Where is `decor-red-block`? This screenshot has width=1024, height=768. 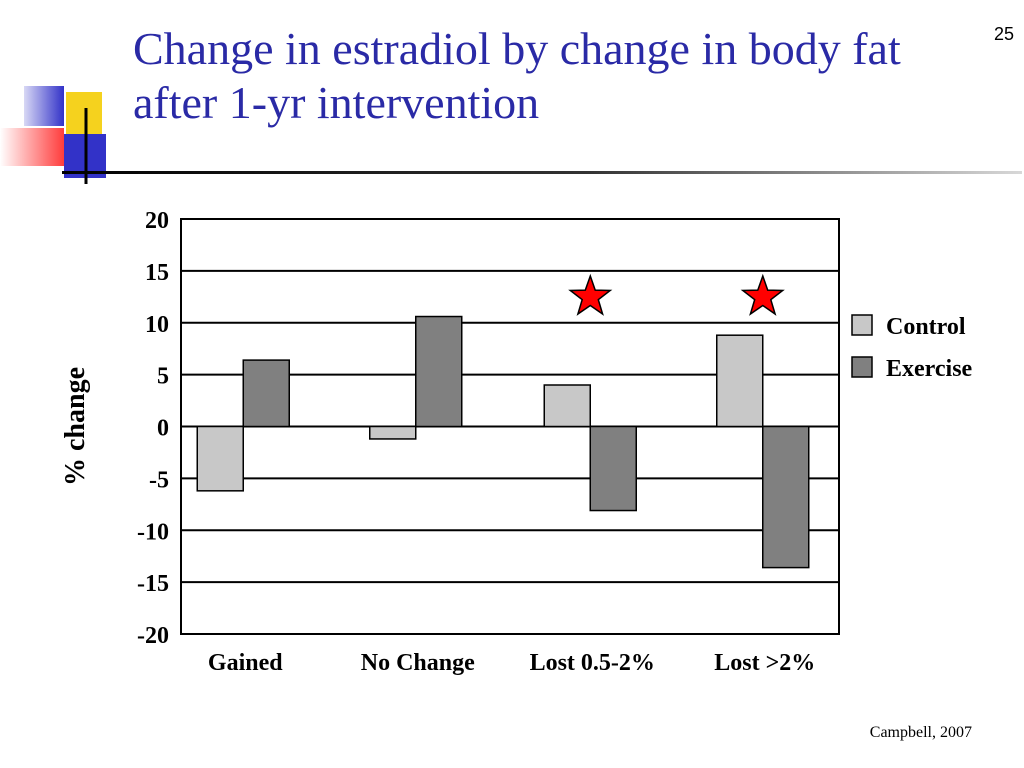 decor-red-block is located at coordinates (32, 147).